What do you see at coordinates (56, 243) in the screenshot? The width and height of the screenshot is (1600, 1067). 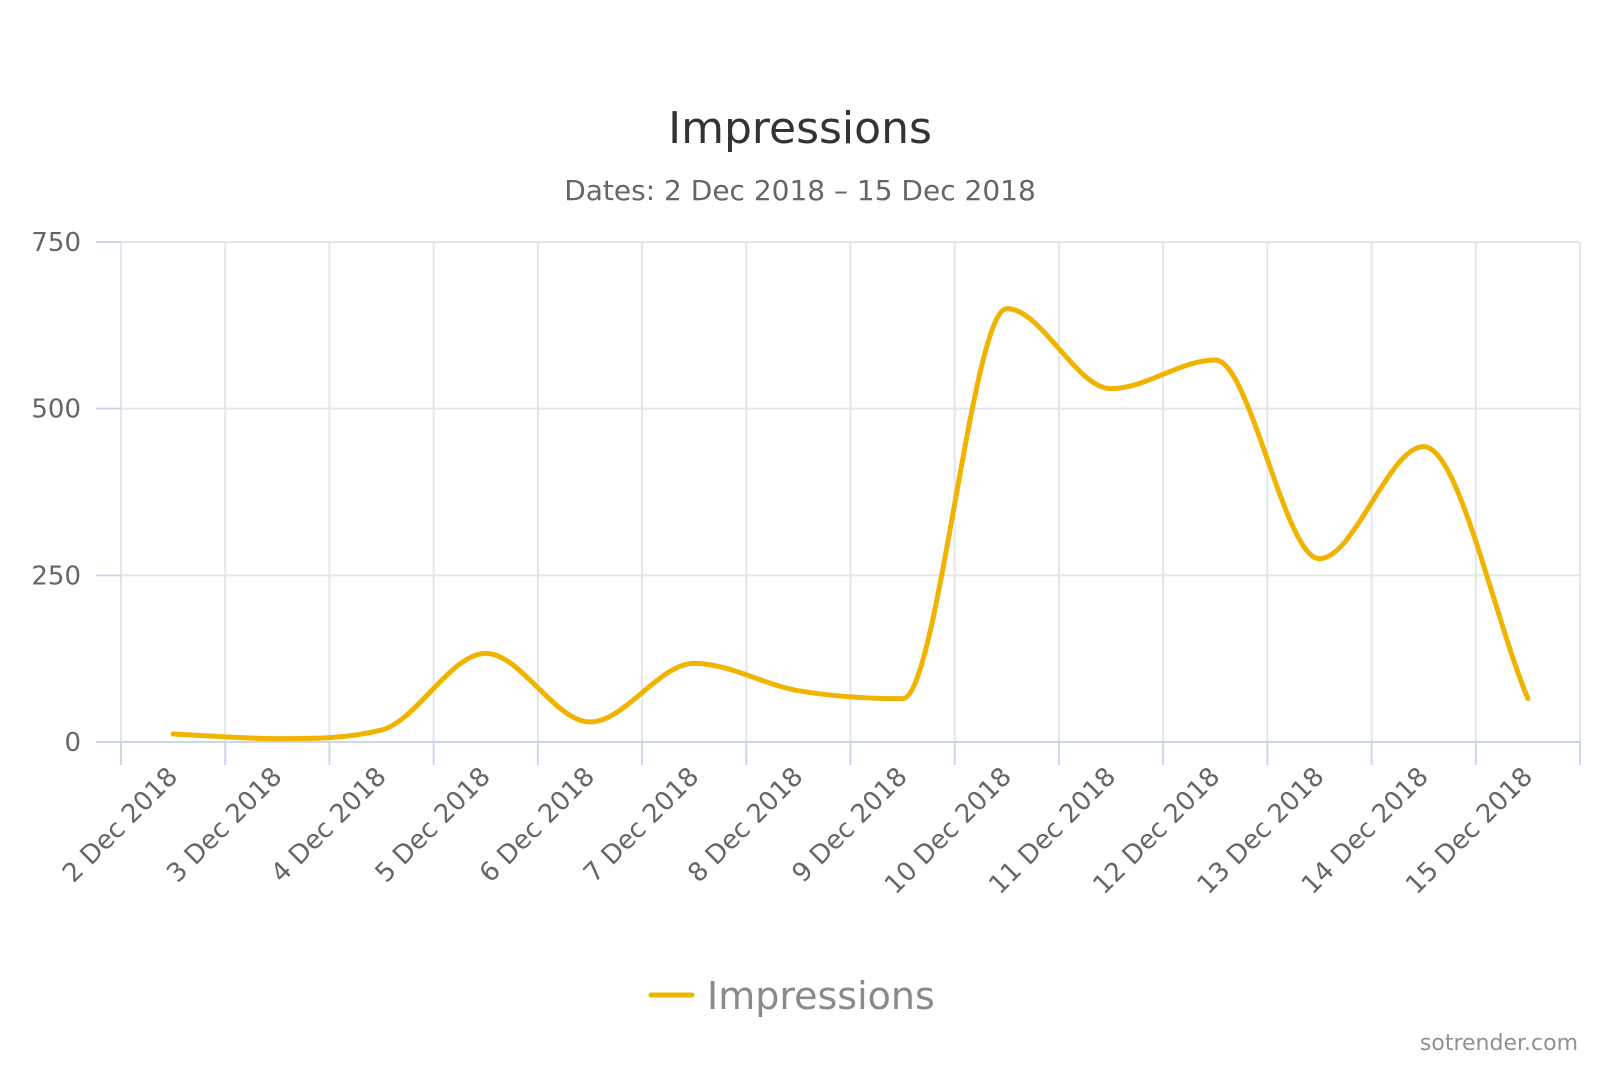 I see `y-tick-label: 750` at bounding box center [56, 243].